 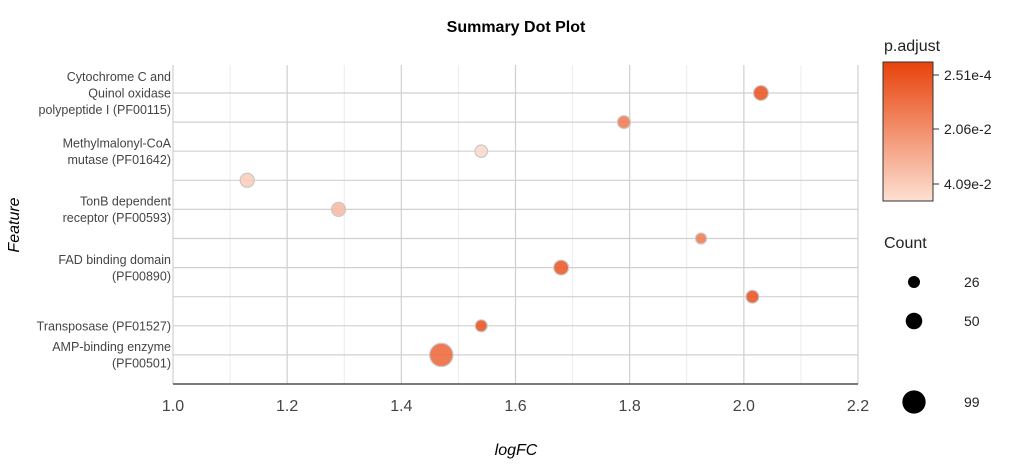 What do you see at coordinates (117, 210) in the screenshot?
I see `y-tick-label: TonB dependent receptor (PF00593)` at bounding box center [117, 210].